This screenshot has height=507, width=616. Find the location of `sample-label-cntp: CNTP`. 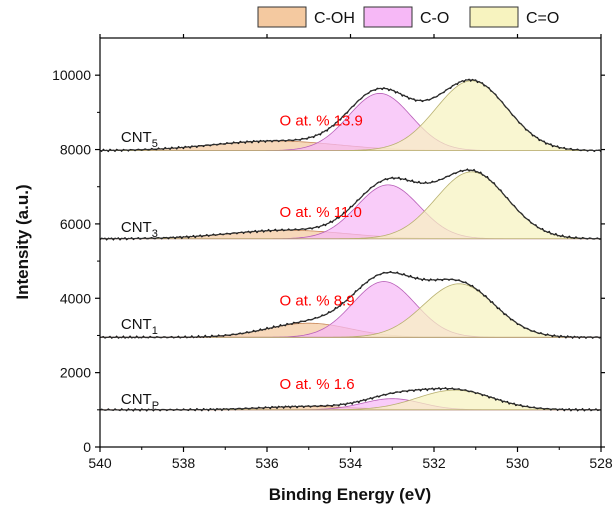

sample-label-cntp: CNTP is located at coordinates (140, 401).